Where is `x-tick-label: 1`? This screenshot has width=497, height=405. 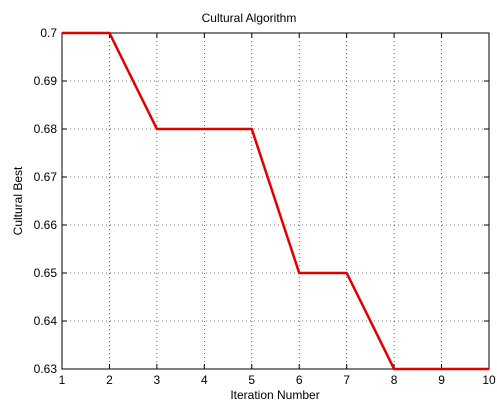 x-tick-label: 1 is located at coordinates (62, 380).